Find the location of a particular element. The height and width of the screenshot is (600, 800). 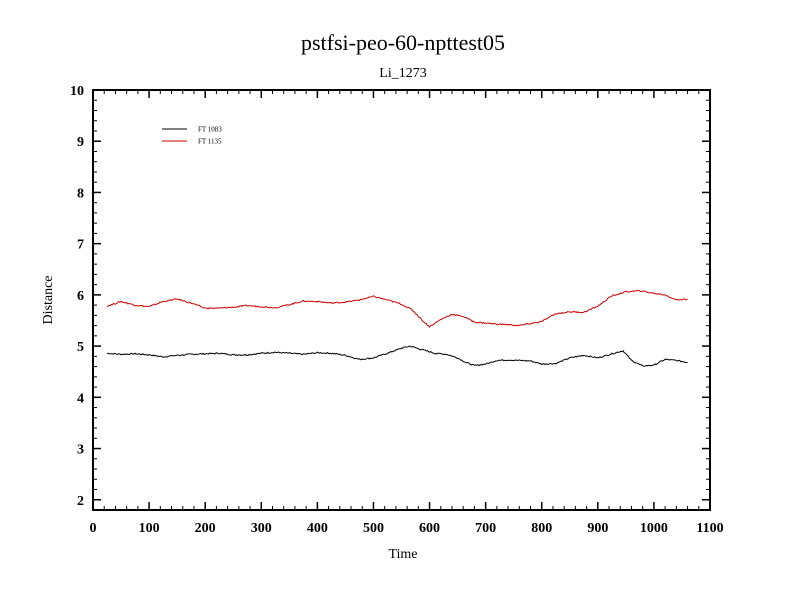

x-tick-label: 300 is located at coordinates (261, 528).